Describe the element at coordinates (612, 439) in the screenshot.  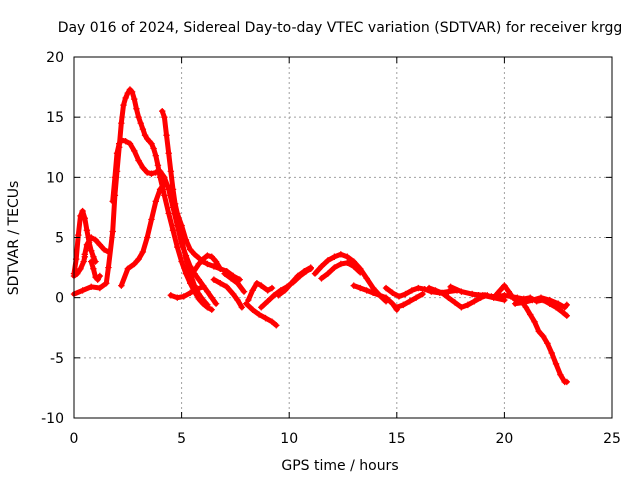
I see `x-tick-label: 25` at that location.